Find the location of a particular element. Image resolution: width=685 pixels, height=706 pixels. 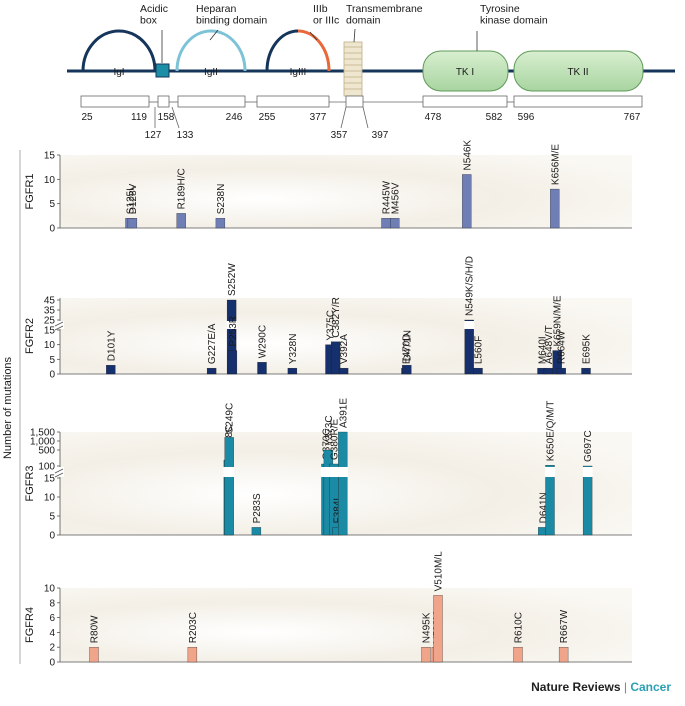

panel-label: FGFR3 is located at coordinates (30, 483).